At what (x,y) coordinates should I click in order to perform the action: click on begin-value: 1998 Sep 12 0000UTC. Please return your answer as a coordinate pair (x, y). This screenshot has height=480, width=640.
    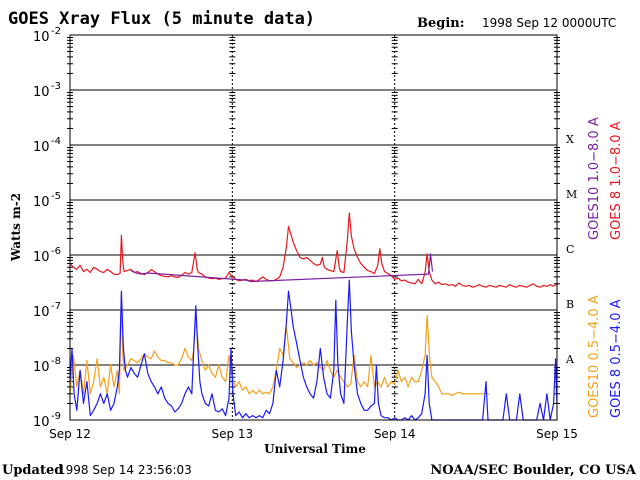
    Looking at the image, I should click on (549, 23).